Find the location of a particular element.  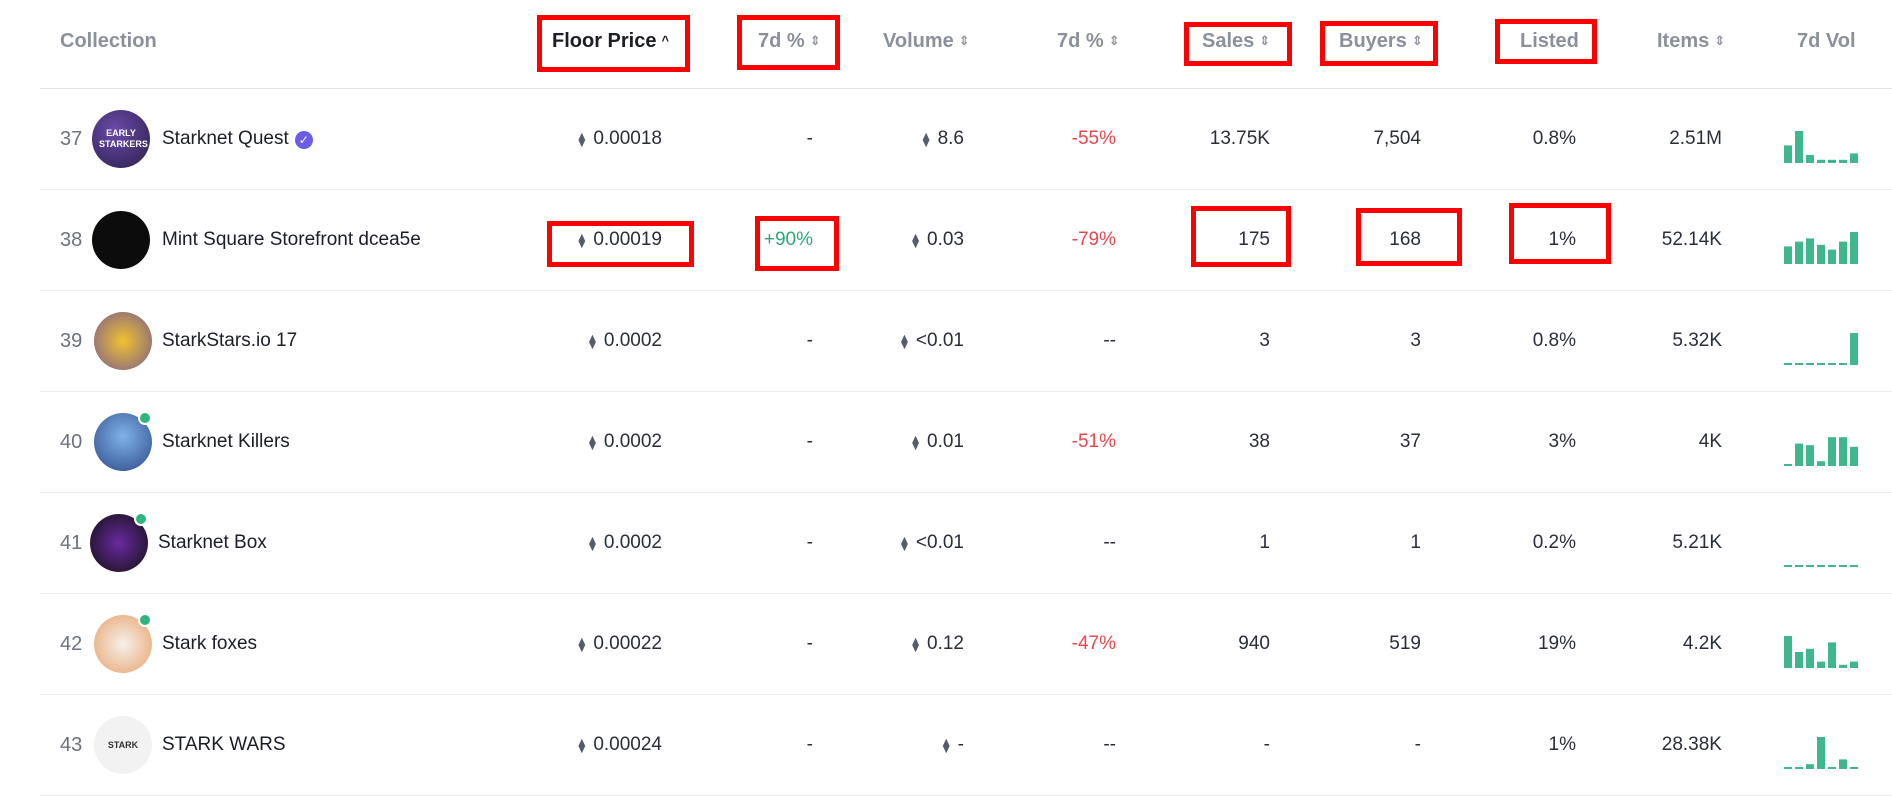

collection-name: Stark foxes is located at coordinates (209, 644).